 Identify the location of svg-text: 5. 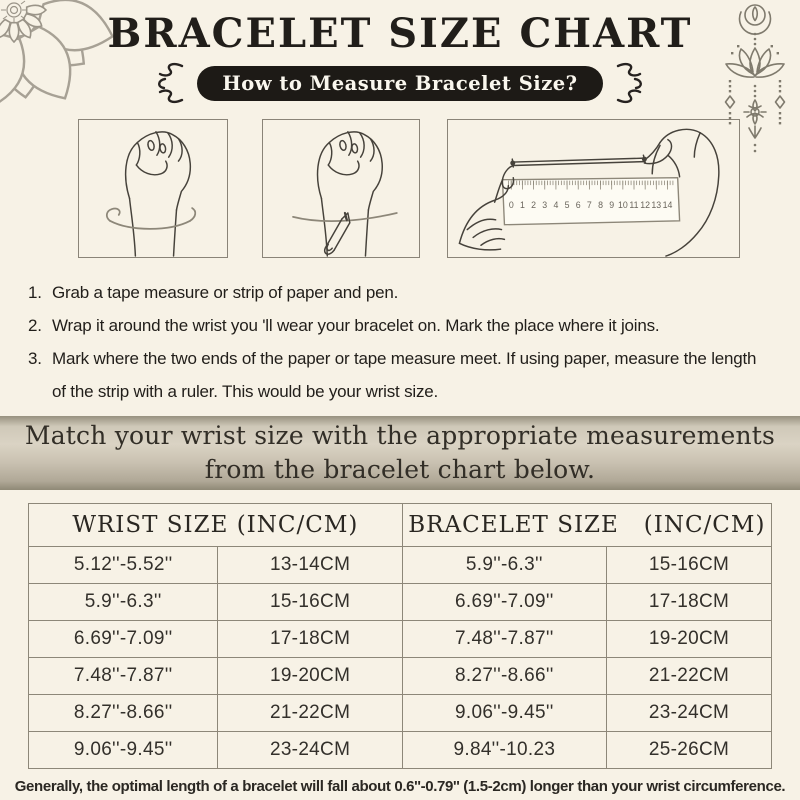
(567, 205).